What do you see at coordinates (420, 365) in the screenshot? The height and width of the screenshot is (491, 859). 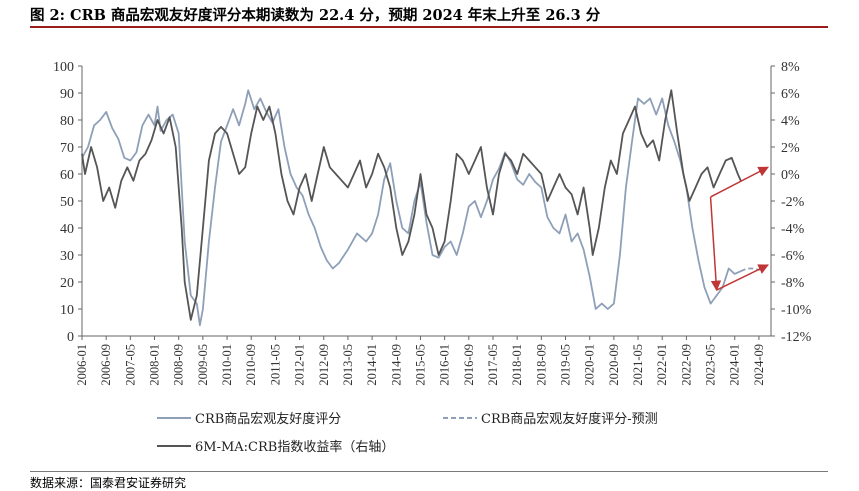 I see `x-tick-label: 2015-05` at bounding box center [420, 365].